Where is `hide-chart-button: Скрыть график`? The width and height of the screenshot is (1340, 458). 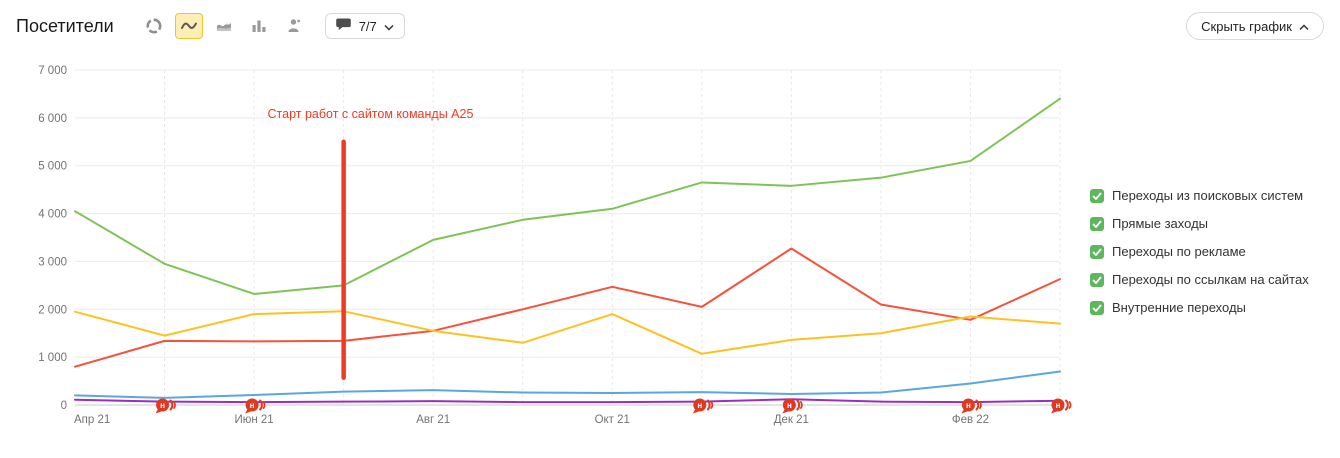
hide-chart-button: Скрыть график is located at coordinates (1255, 26).